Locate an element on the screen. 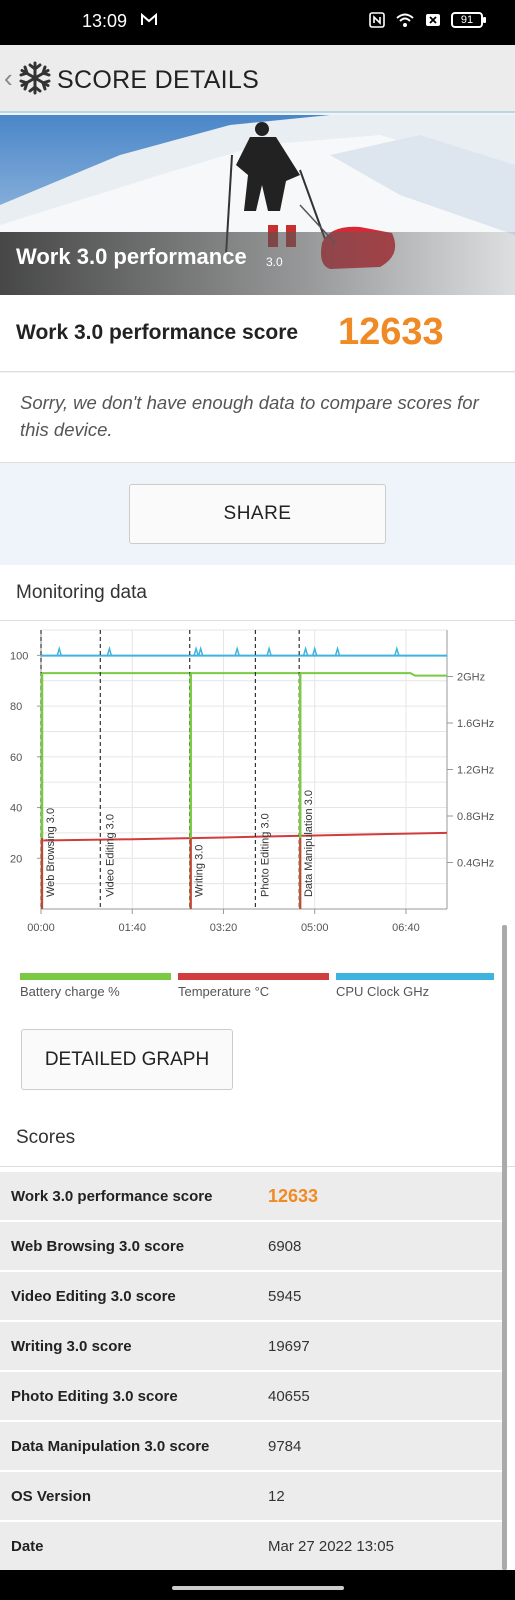  x-tick-label: 05:00 is located at coordinates (315, 928).